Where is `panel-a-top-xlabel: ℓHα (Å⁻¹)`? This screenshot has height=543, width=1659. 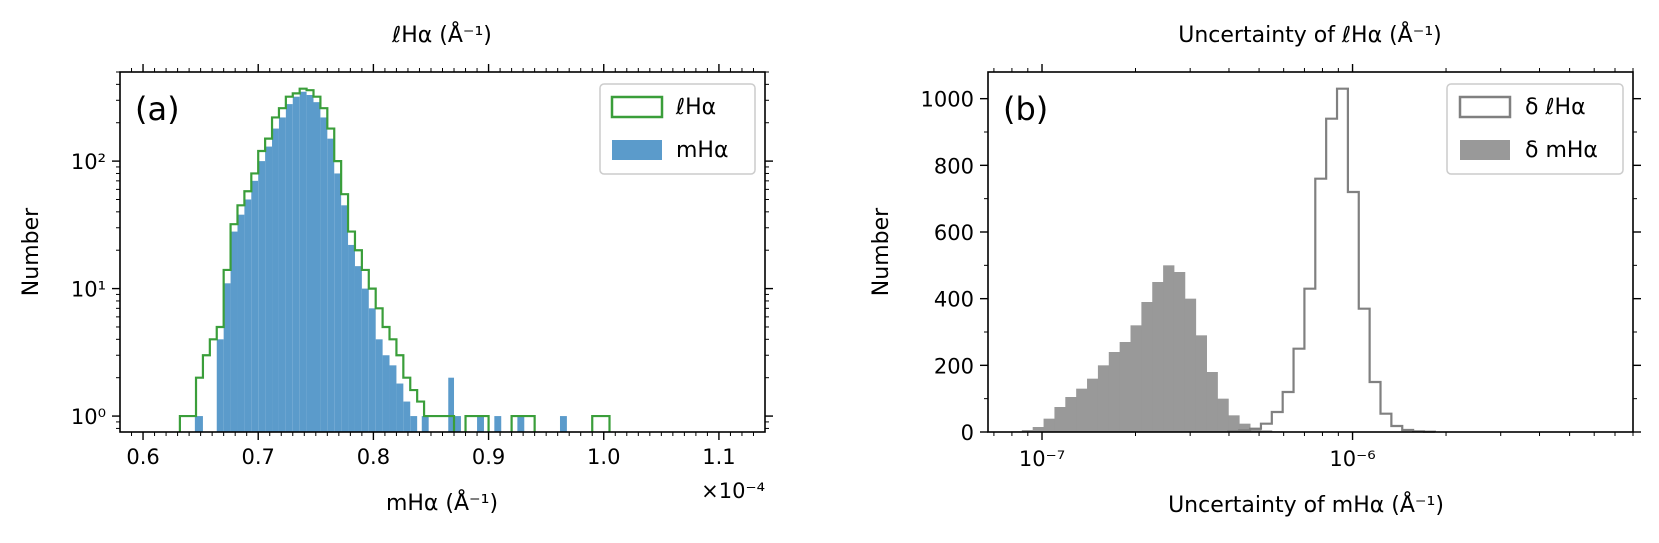
panel-a-top-xlabel: ℓHα (Å⁻¹) is located at coordinates (441, 34).